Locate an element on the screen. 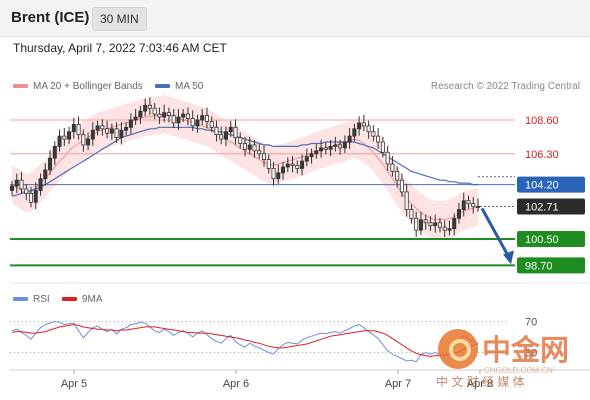 This screenshot has width=590, height=400. level-label-100.50: 100.50 is located at coordinates (542, 240).